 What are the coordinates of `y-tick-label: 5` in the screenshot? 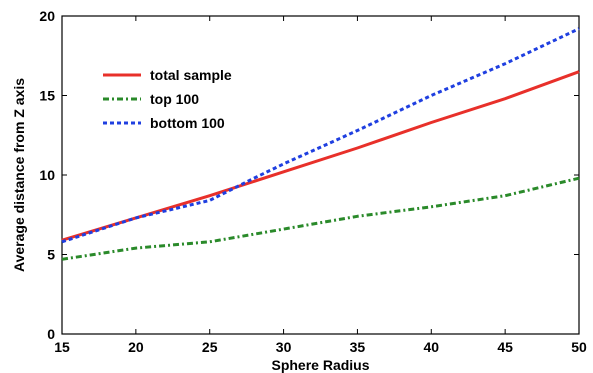 It's located at (51, 255).